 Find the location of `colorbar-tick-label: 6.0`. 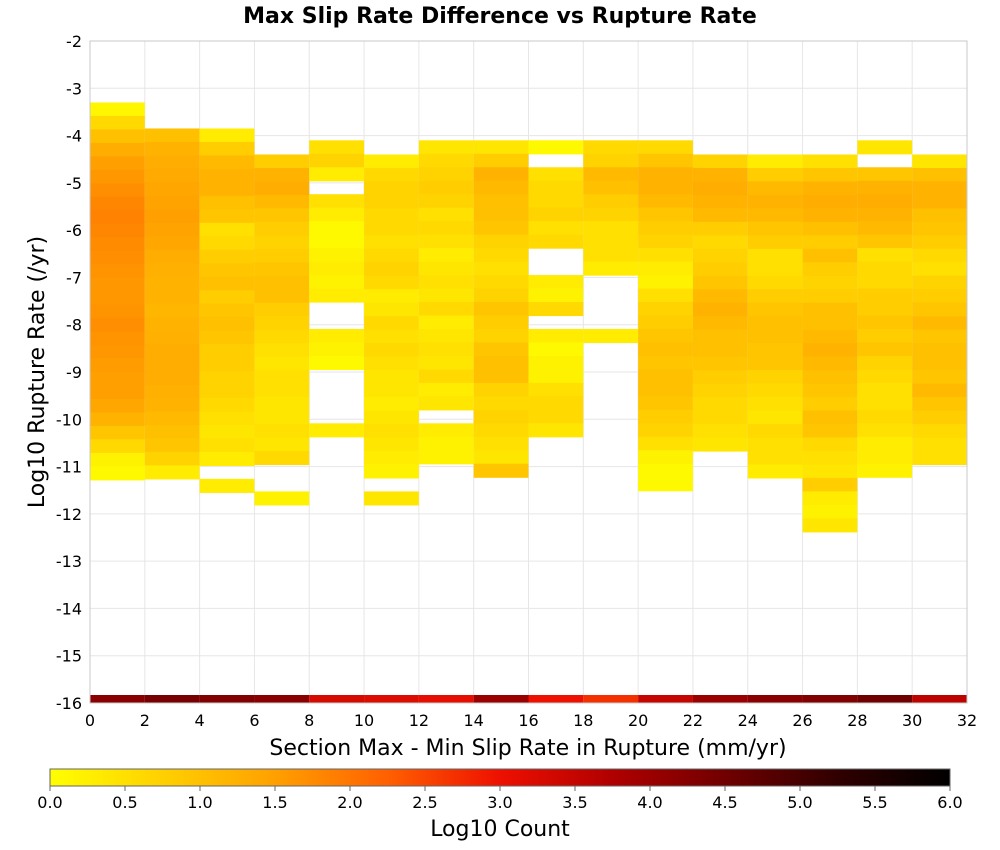

colorbar-tick-label: 6.0 is located at coordinates (949, 802).